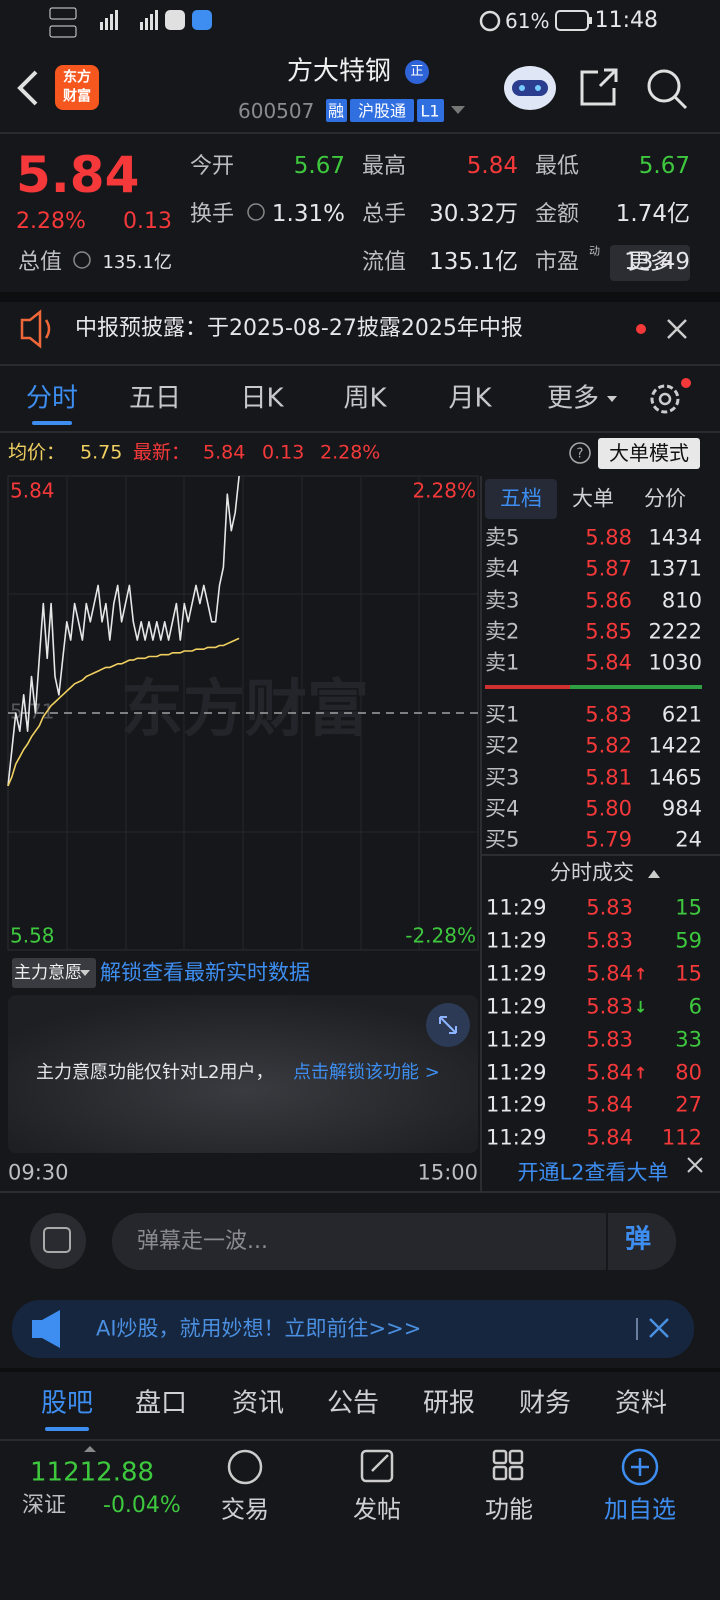 Image resolution: width=720 pixels, height=1600 pixels. What do you see at coordinates (137, 263) in the screenshot?
I see `field-value: 135.1亿` at bounding box center [137, 263].